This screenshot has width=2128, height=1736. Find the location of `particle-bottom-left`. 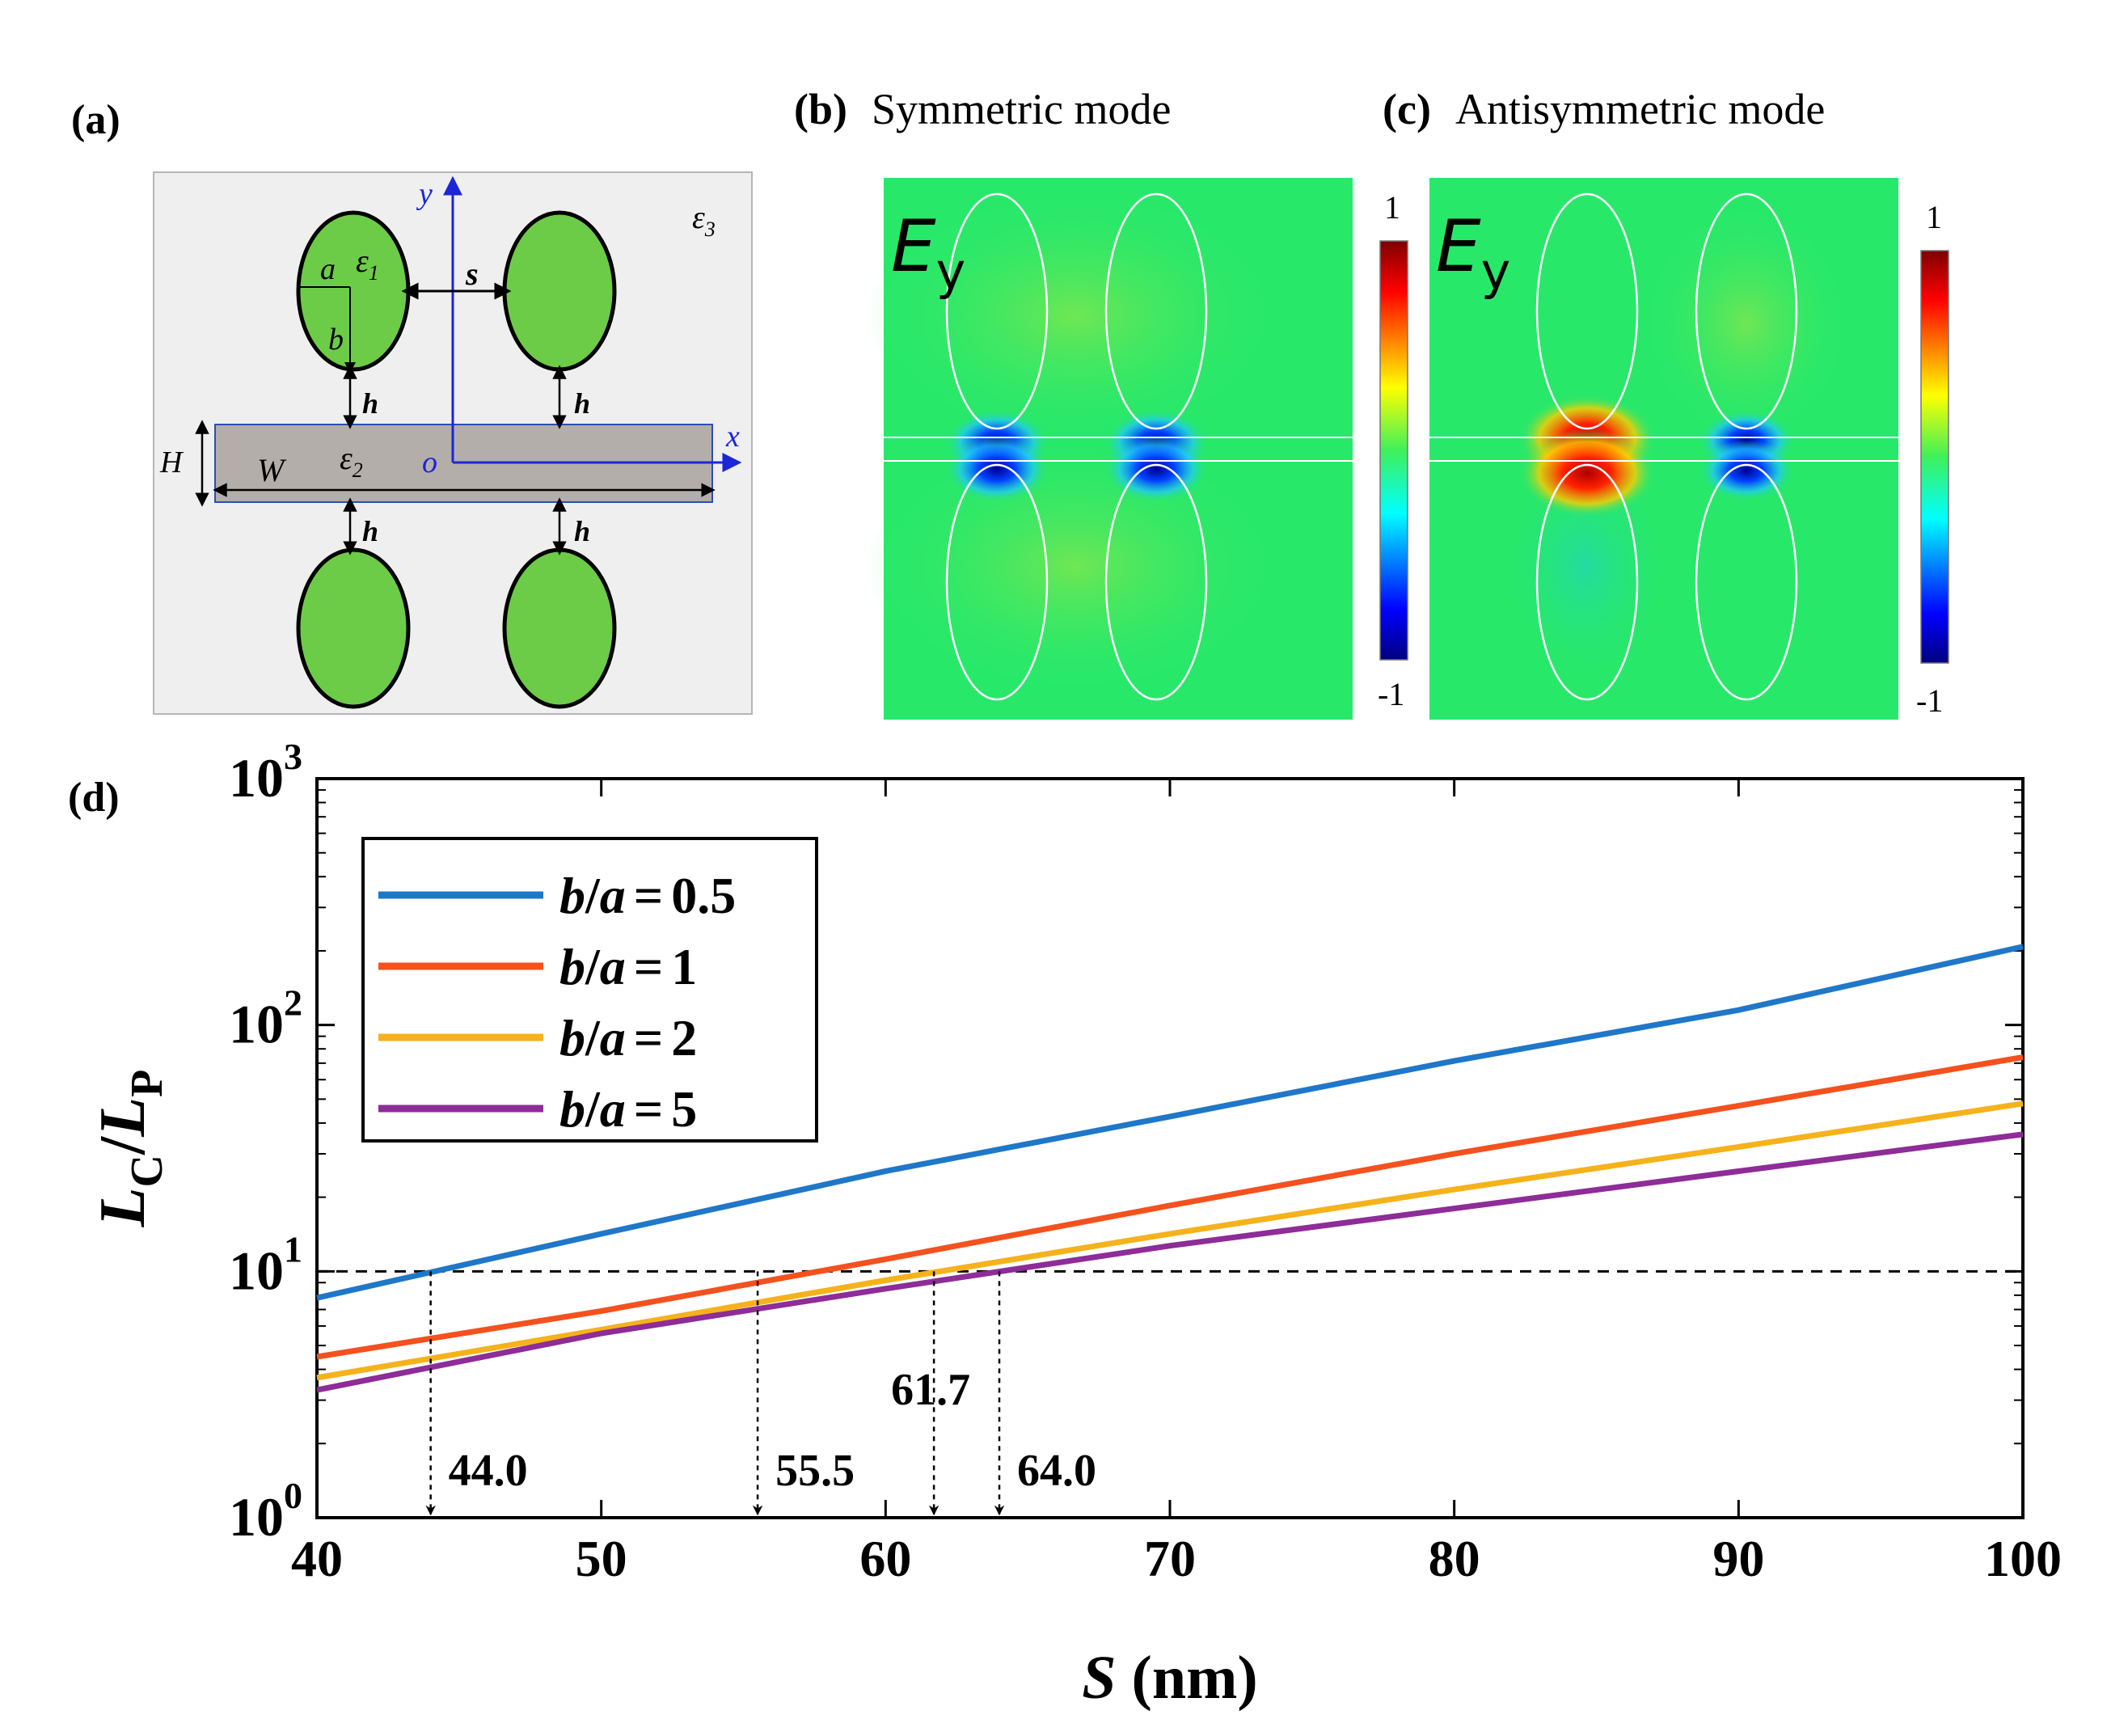

particle-bottom-left is located at coordinates (353, 628).